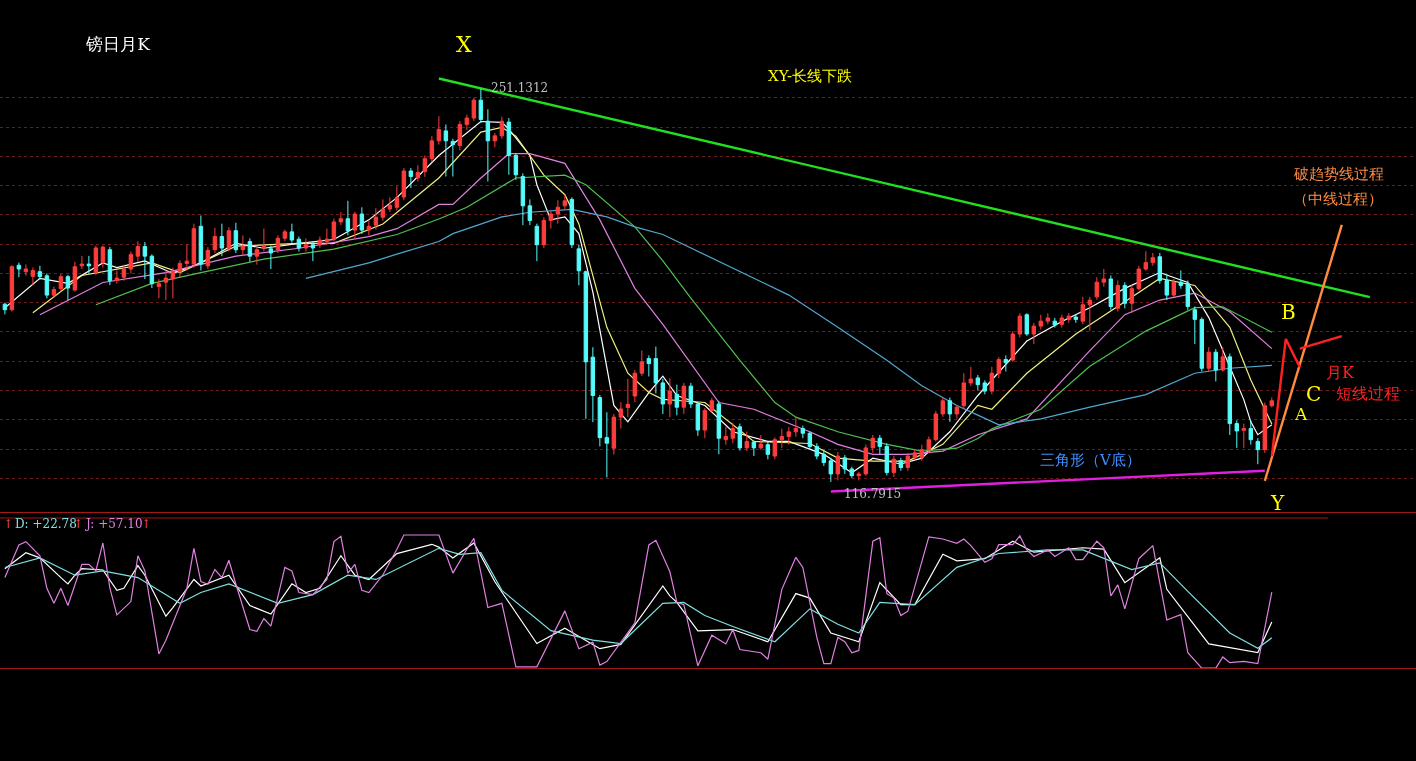 The image size is (1416, 761). What do you see at coordinates (113, 524) in the screenshot?
I see `text: J: +57.10` at bounding box center [113, 524].